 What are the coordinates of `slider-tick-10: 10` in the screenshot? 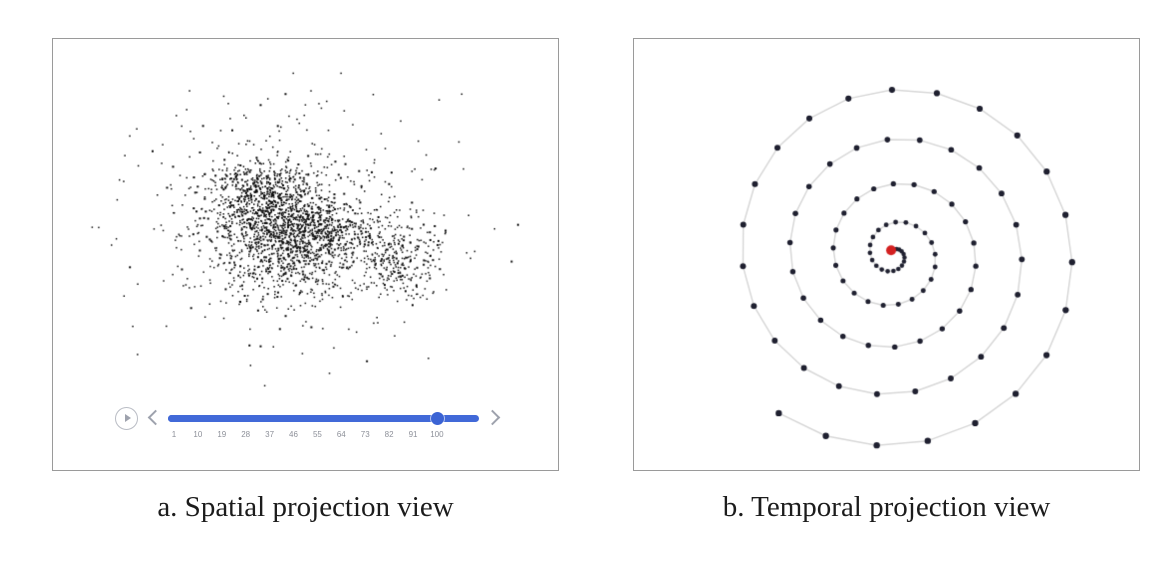 It's located at (198, 434).